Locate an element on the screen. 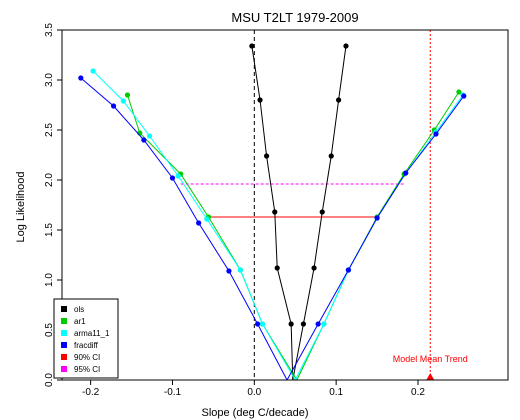  x-tick-label-0: -0.2 is located at coordinates (91, 392).